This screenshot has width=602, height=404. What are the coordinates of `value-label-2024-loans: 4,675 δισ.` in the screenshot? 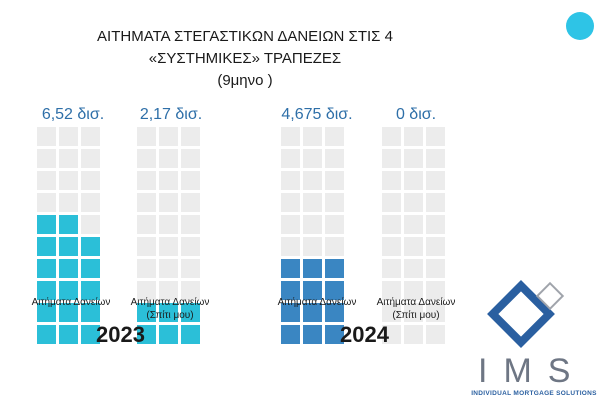 It's located at (317, 114).